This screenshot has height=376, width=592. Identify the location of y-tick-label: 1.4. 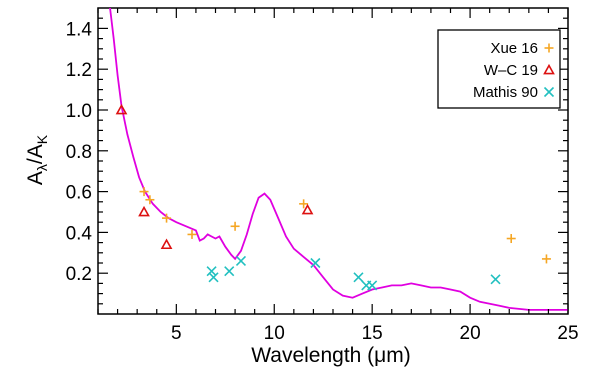
(79, 29).